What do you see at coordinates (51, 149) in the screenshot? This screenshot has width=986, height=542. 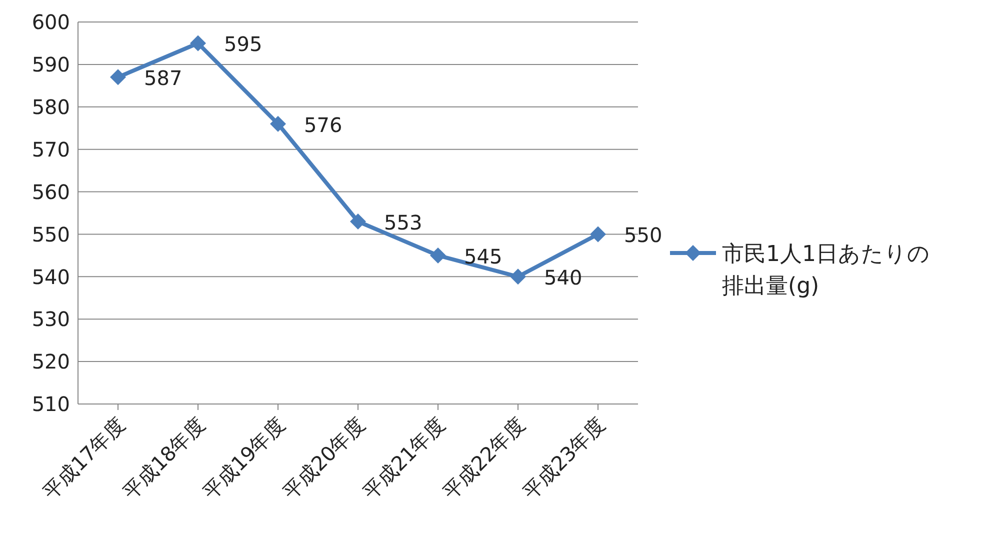 I see `y-tick-label: 570` at bounding box center [51, 149].